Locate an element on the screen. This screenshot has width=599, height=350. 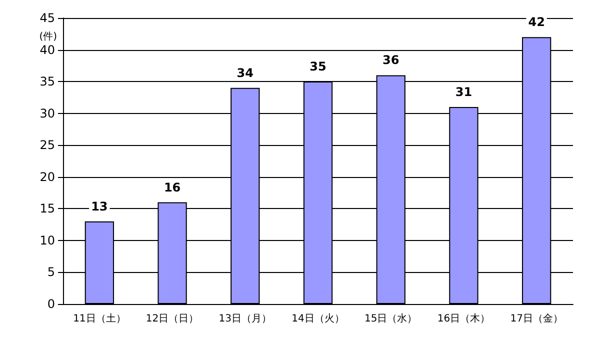
y-tick-label: 10 is located at coordinates (47, 240).